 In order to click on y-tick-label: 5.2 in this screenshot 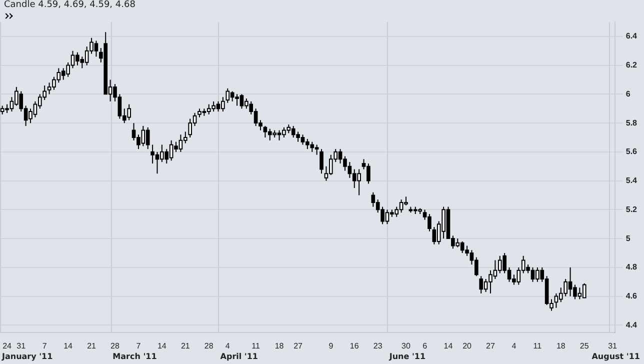, I will do `click(632, 209)`.